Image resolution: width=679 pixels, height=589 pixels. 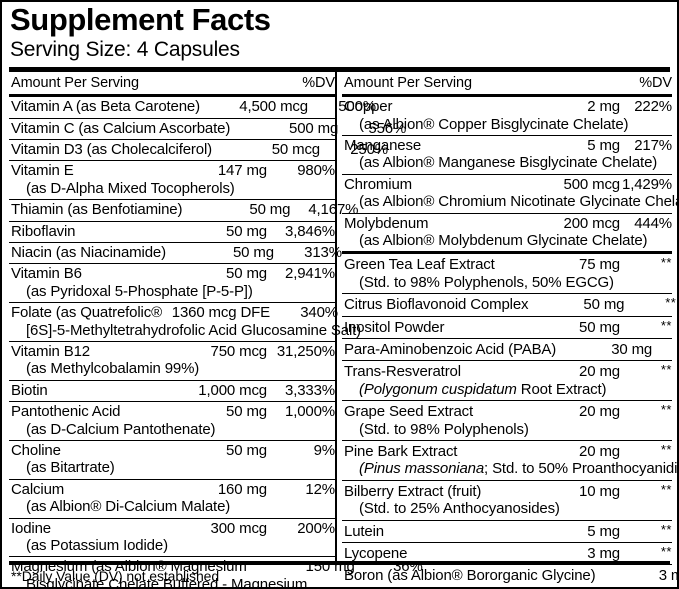 I want to click on row-ingredient-source: (as Potassium Iodide), so click(x=97, y=545).